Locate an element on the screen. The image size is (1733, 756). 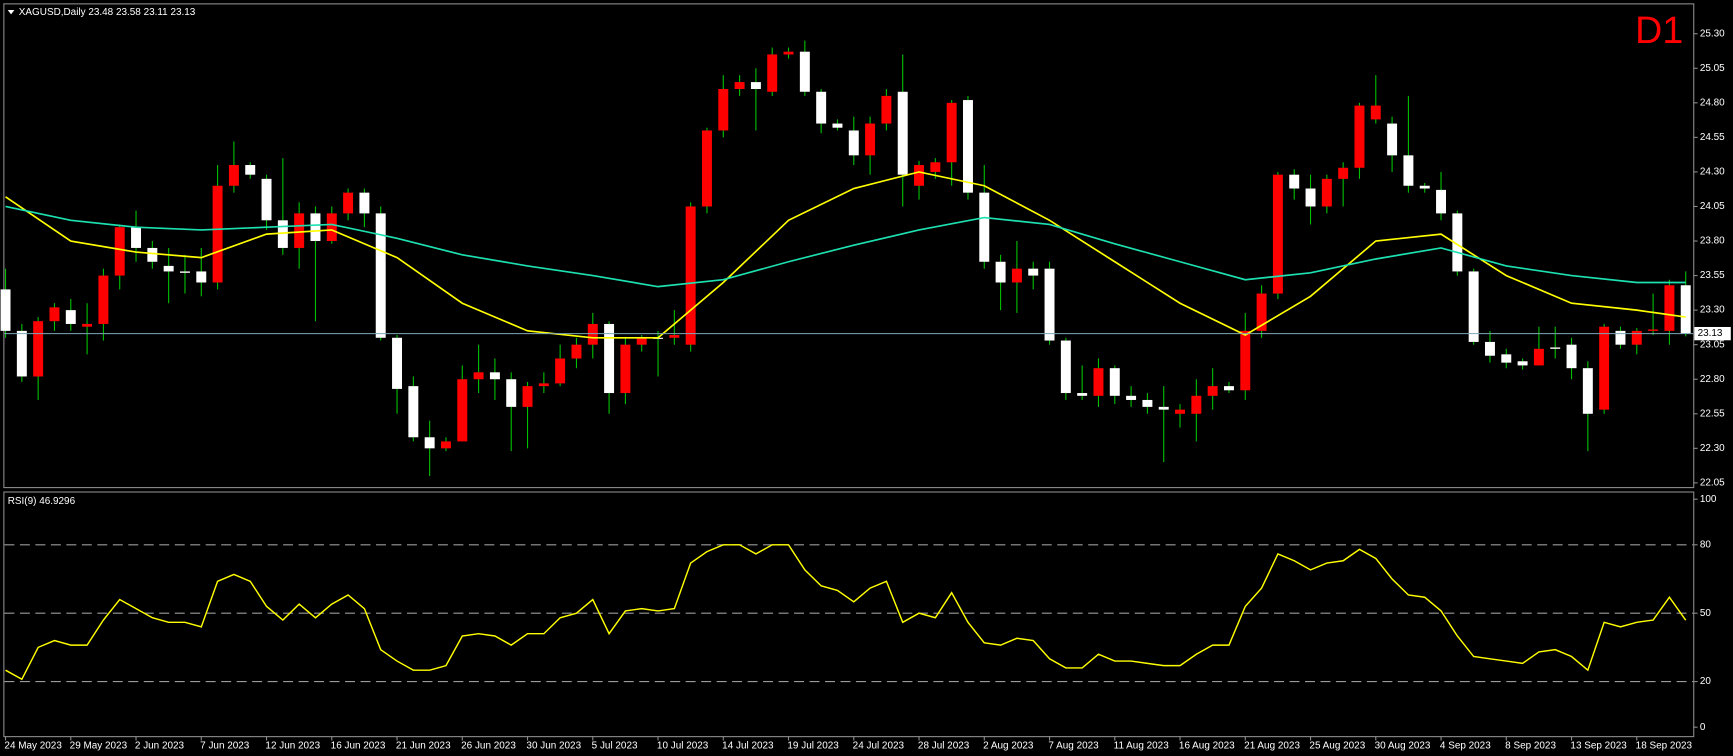
y-tick-label: 50 is located at coordinates (1706, 613).